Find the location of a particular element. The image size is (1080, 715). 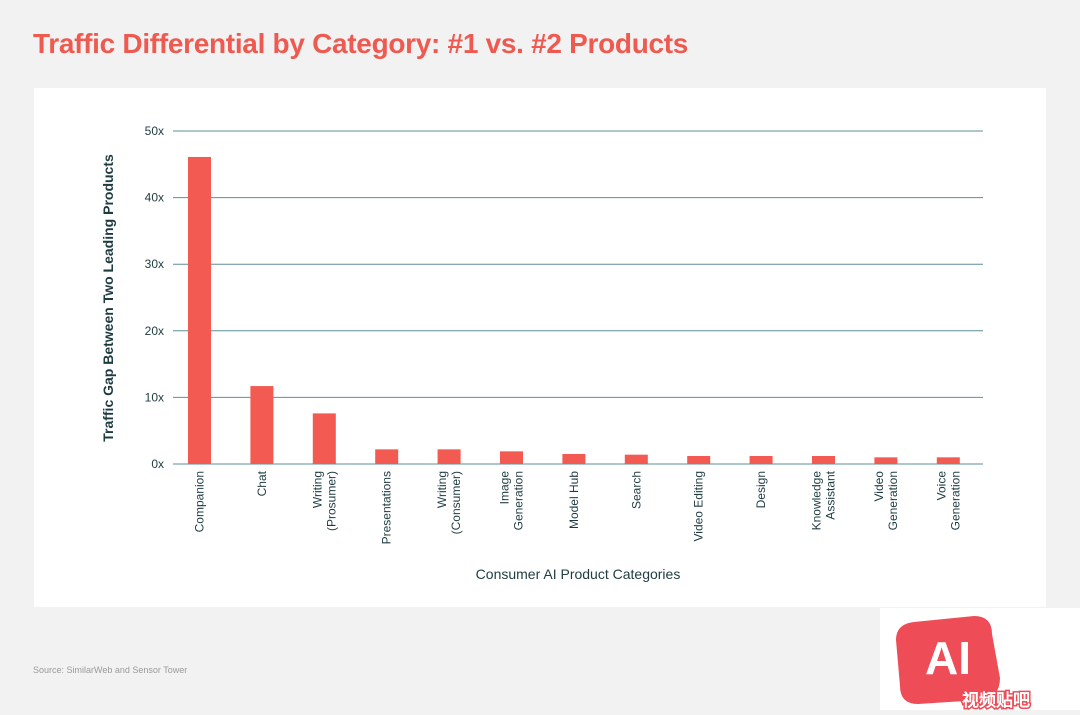

x-tick-label-line: Voice is located at coordinates (941, 486).